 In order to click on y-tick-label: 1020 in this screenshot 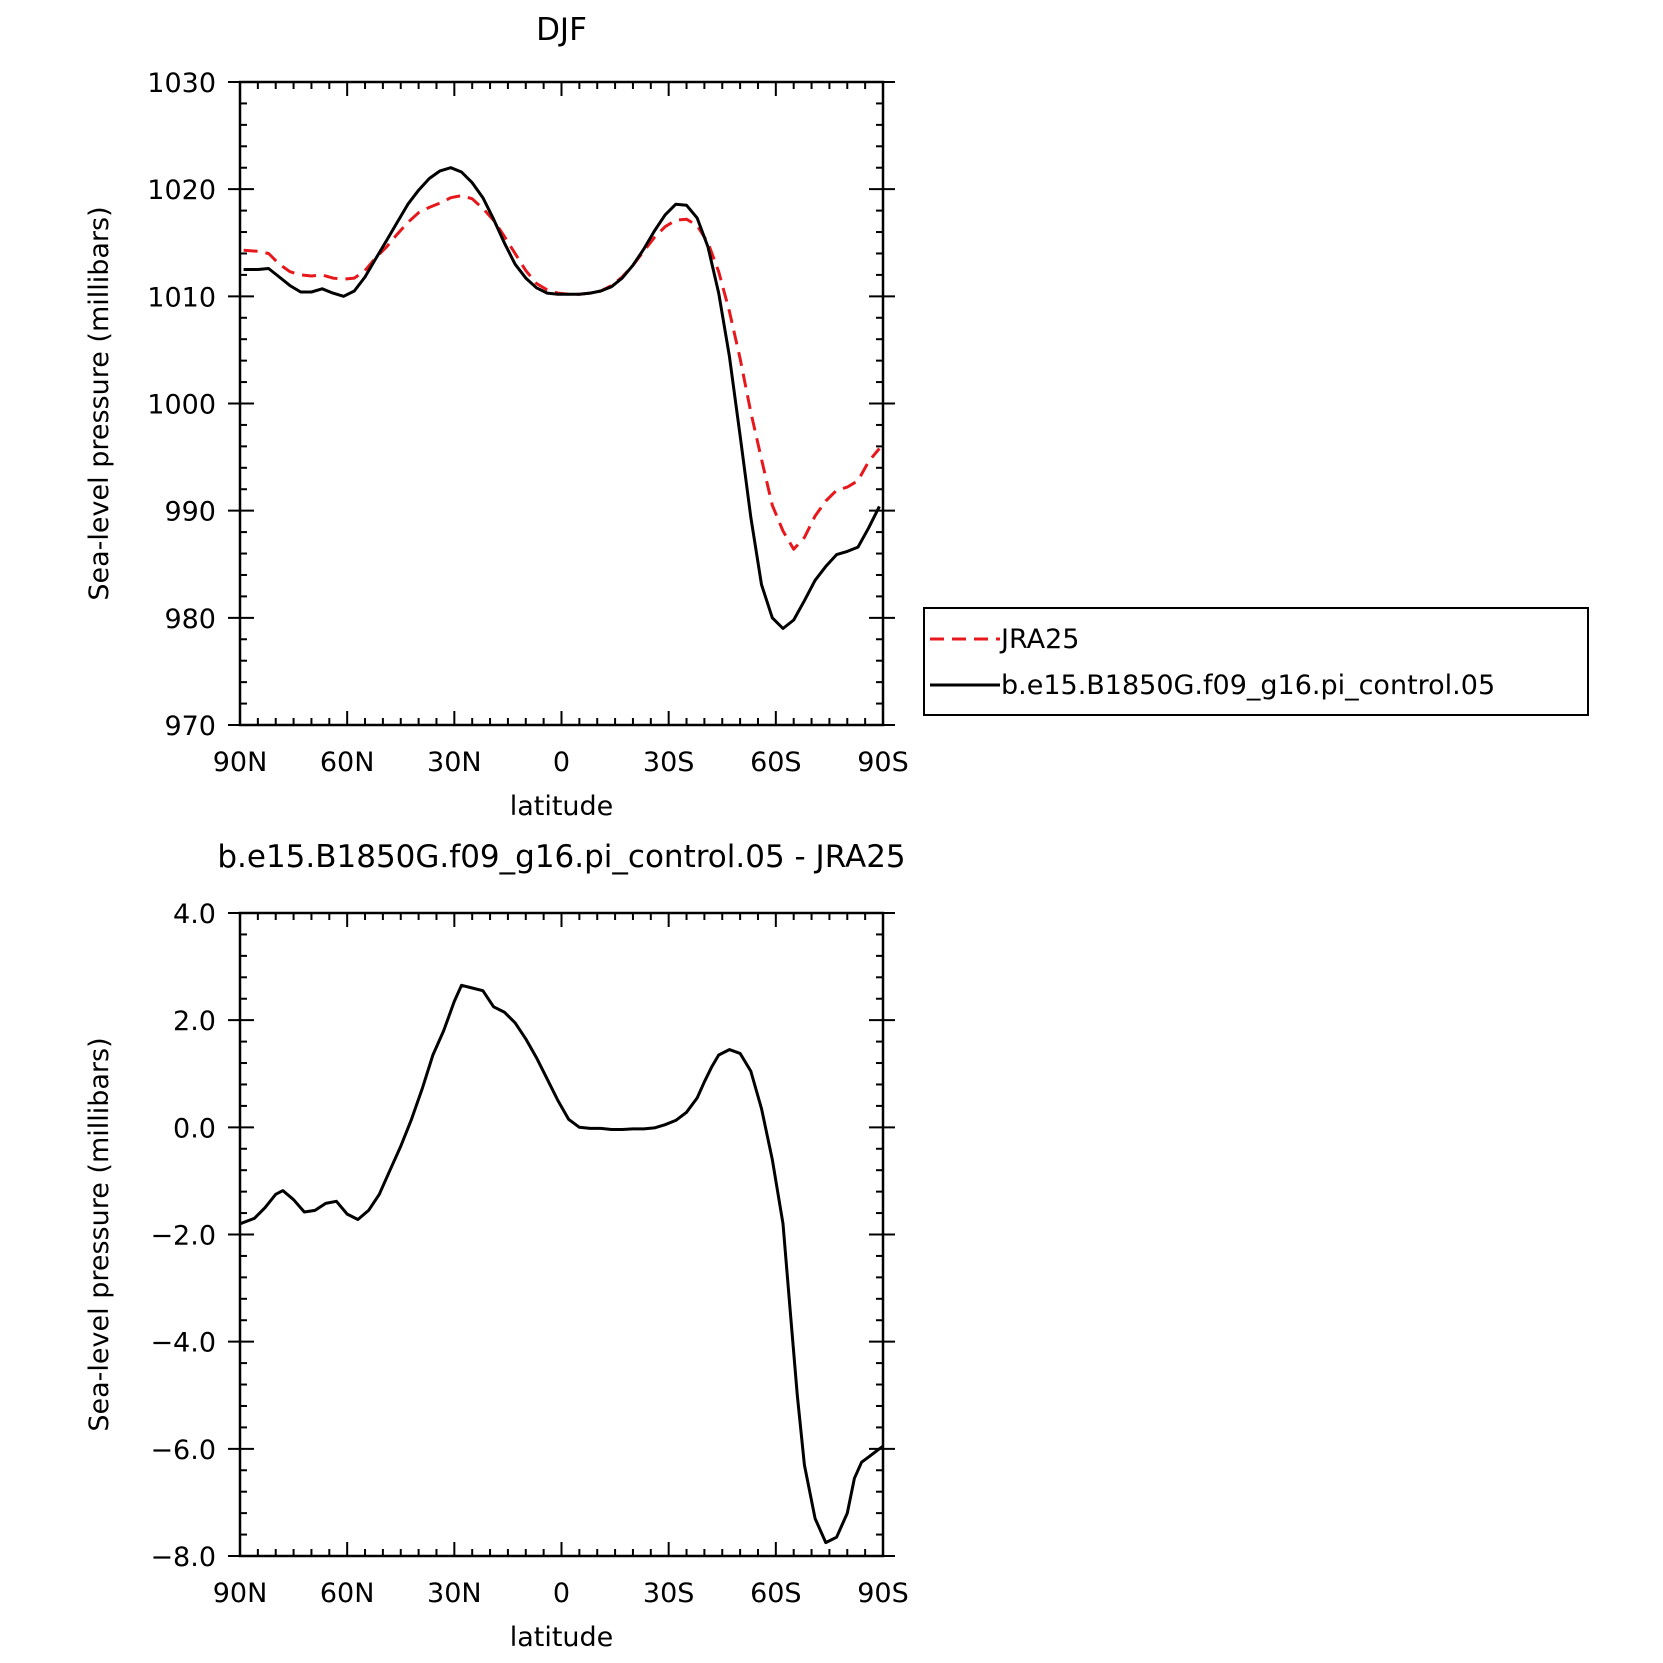, I will do `click(181, 190)`.